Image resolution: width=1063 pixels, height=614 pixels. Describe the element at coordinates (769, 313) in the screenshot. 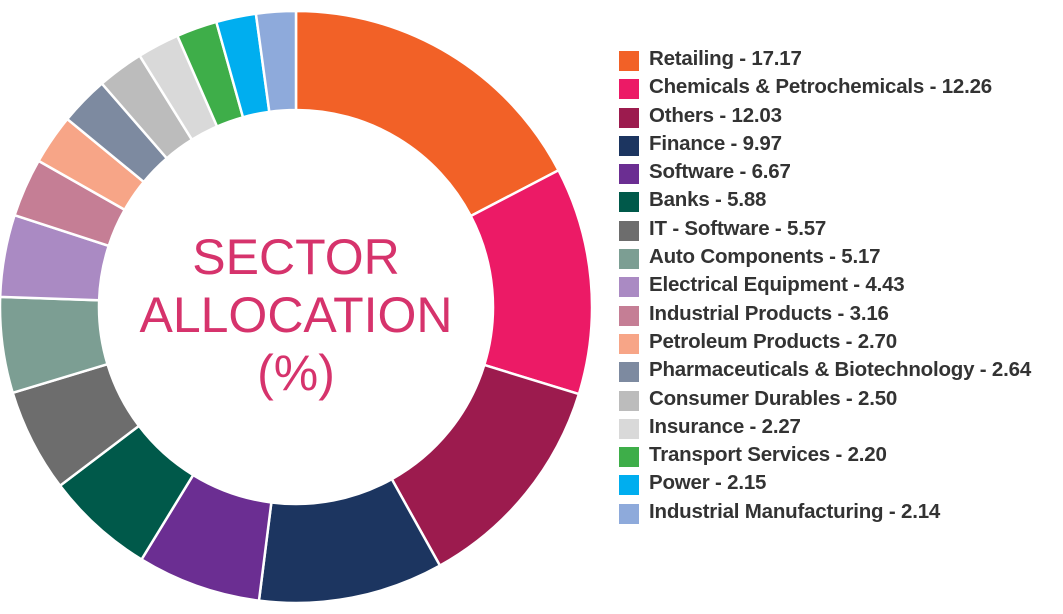

I see `legend-label: Industrial Products - 3.16` at that location.